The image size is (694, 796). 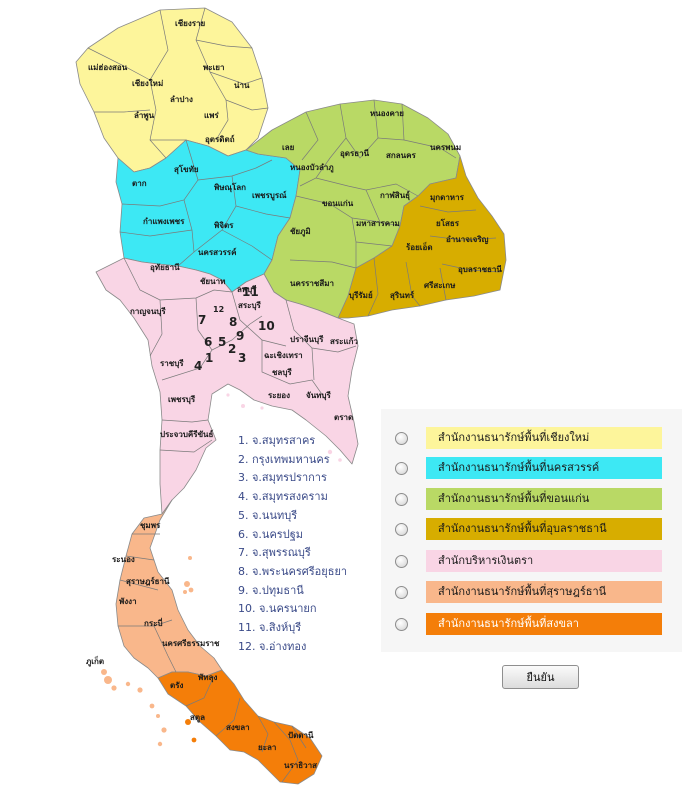 What do you see at coordinates (181, 99) in the screenshot?
I see `label-lampang: ลำปาง` at bounding box center [181, 99].